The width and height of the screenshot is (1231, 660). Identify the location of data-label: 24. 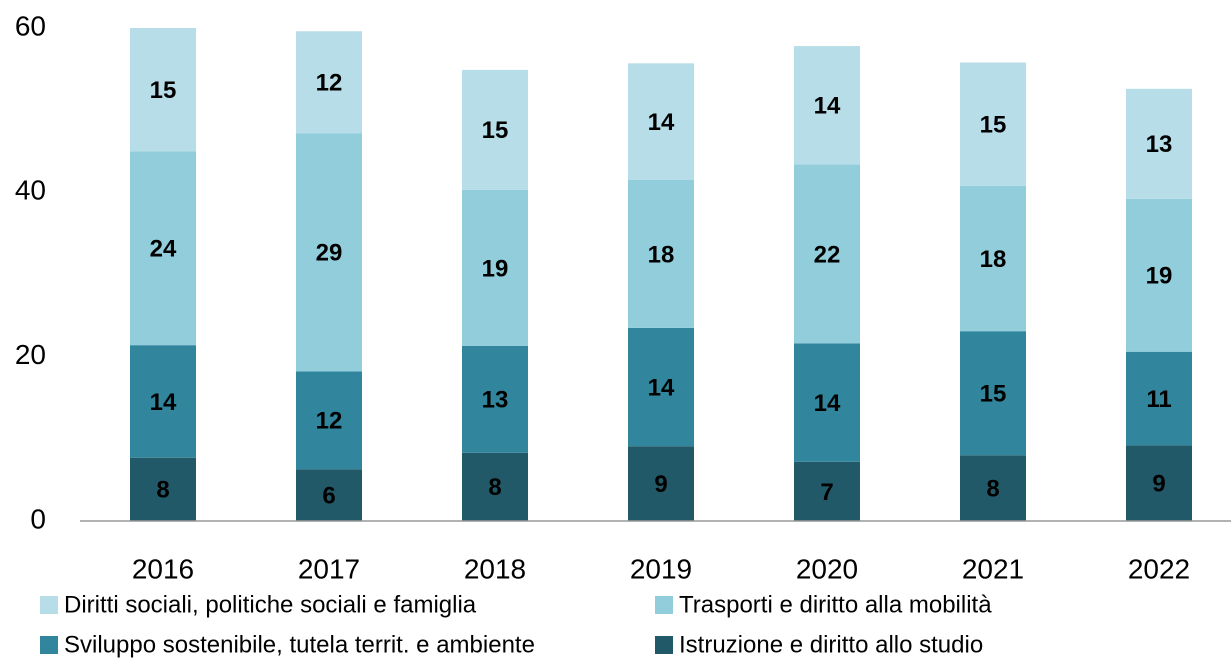
(163, 249).